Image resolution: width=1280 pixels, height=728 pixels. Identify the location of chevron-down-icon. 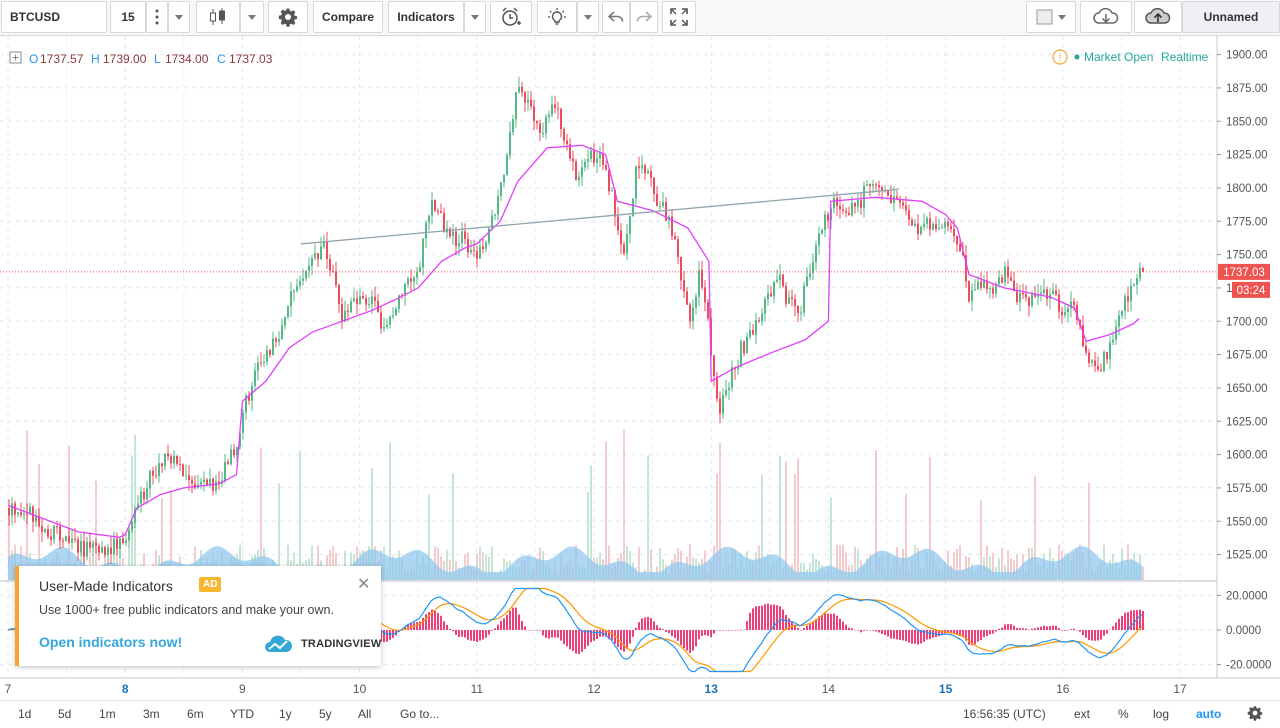
(252, 17).